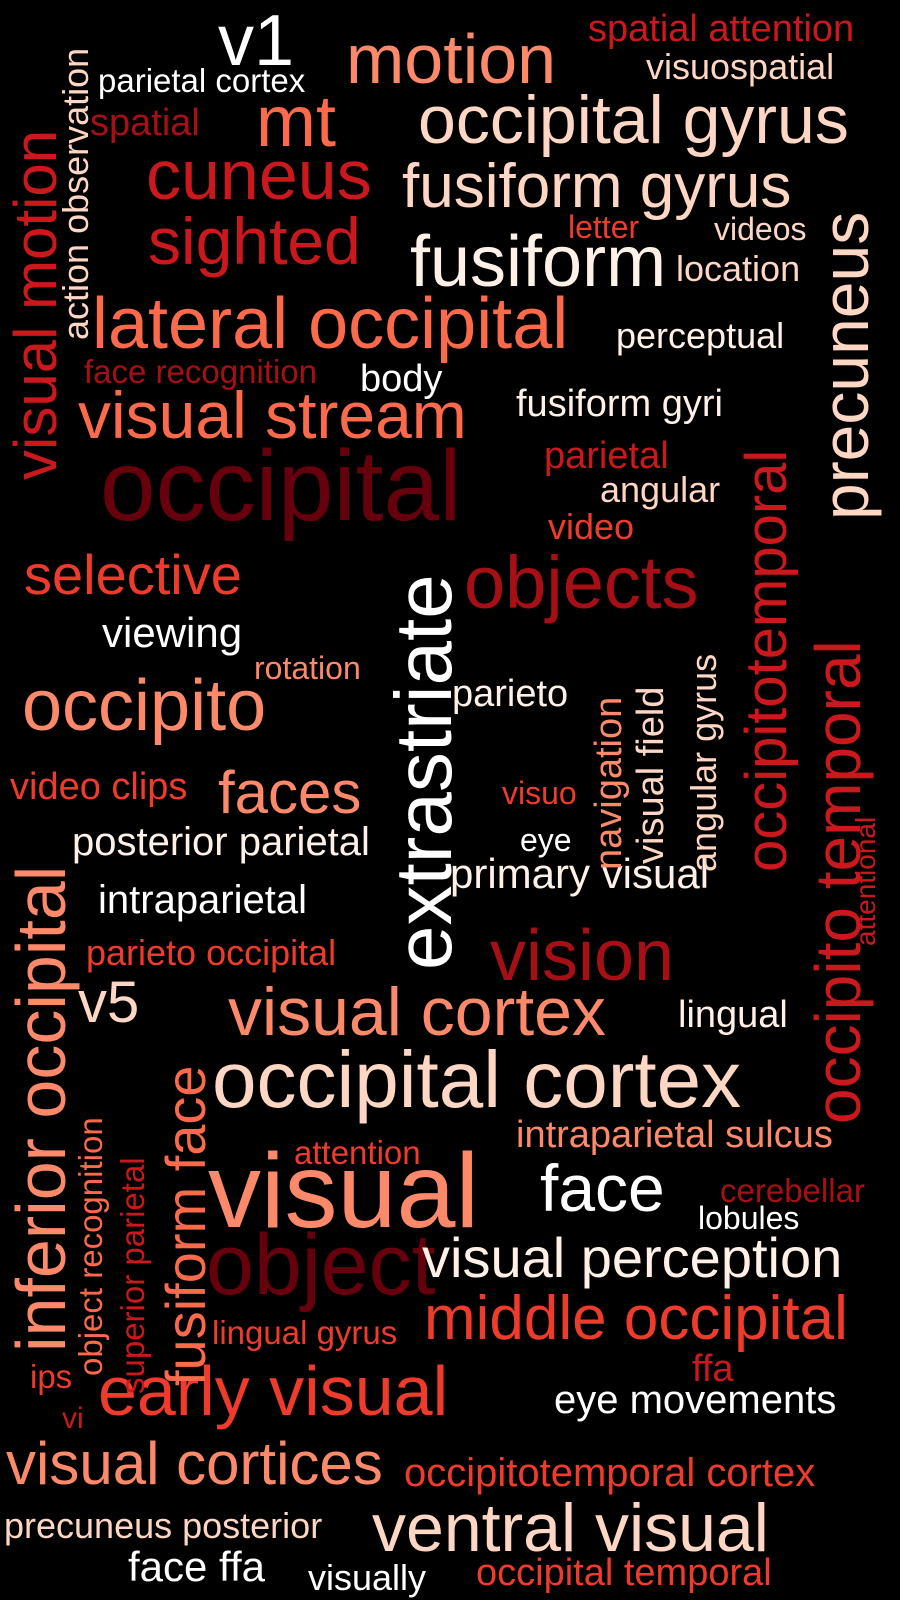 The height and width of the screenshot is (1600, 900). What do you see at coordinates (602, 1188) in the screenshot?
I see `word-face: face` at bounding box center [602, 1188].